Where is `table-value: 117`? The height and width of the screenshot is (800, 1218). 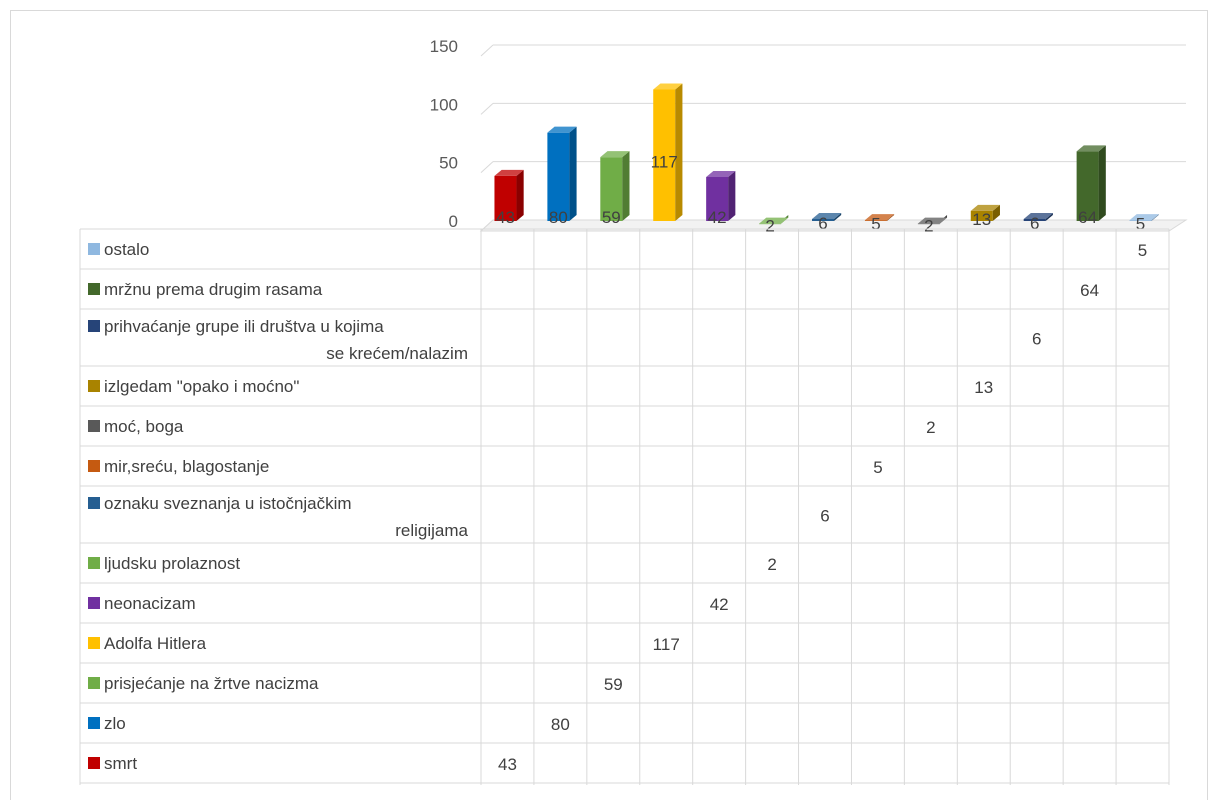
table-value: 117 is located at coordinates (666, 644).